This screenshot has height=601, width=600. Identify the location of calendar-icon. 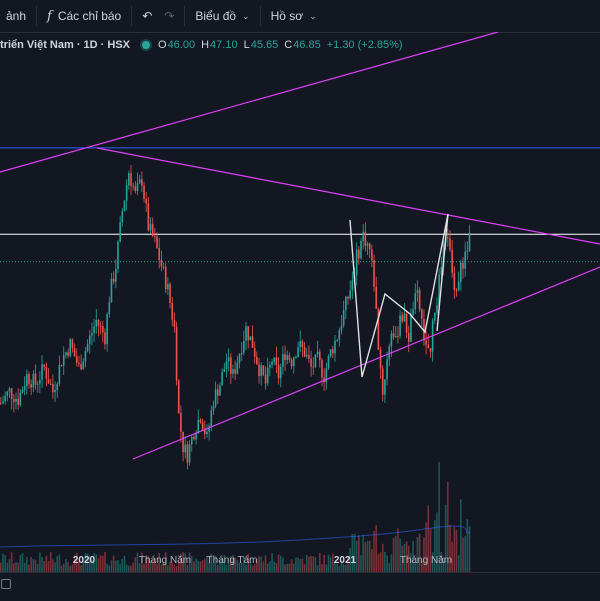
(6, 584).